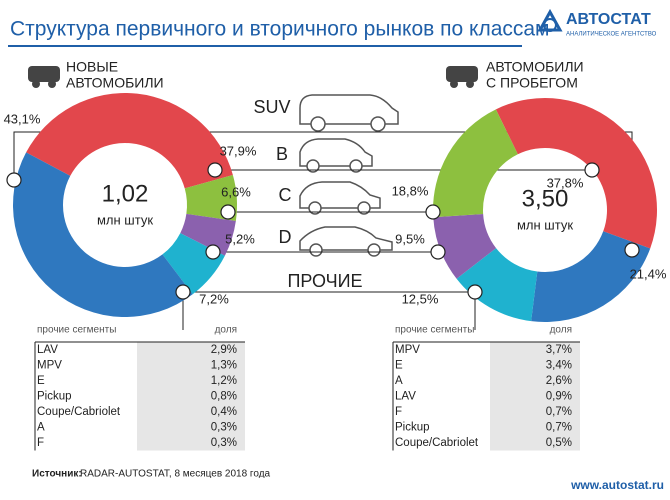  I want to click on table-cell: 3,4%, so click(559, 365).